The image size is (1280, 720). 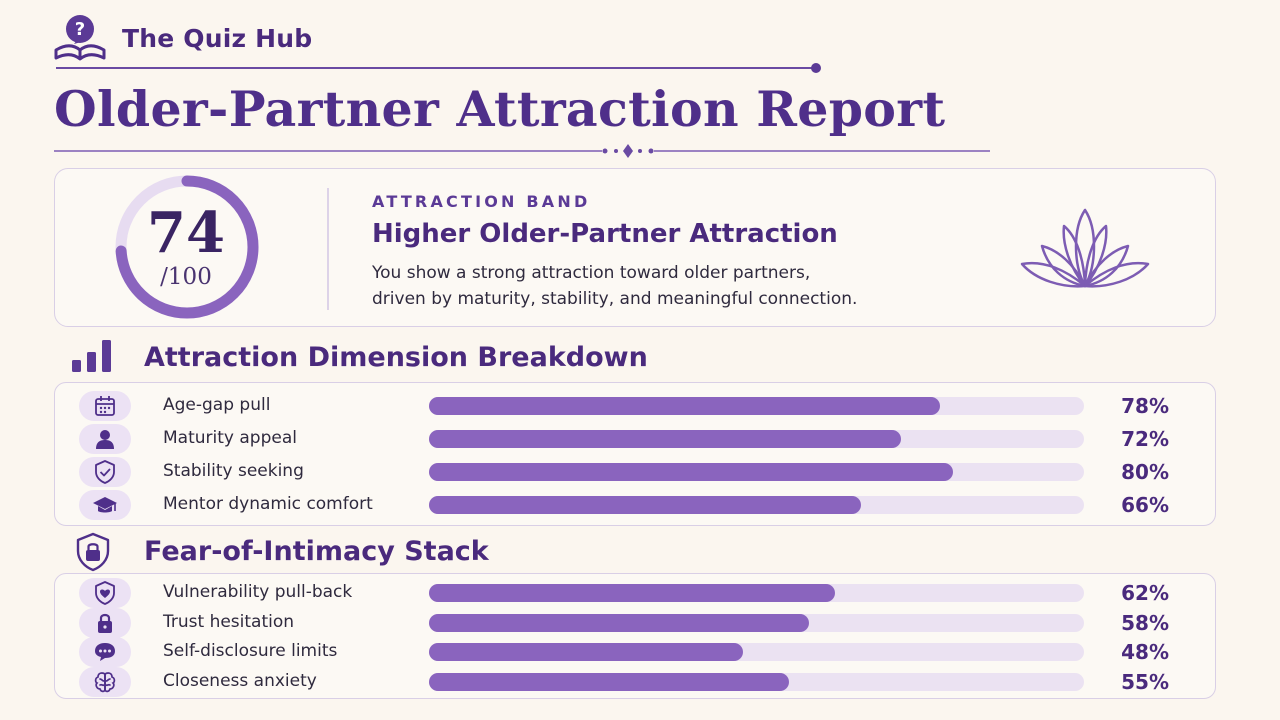 I want to click on intimacy-label: Vulnerability pull-back, so click(x=258, y=592).